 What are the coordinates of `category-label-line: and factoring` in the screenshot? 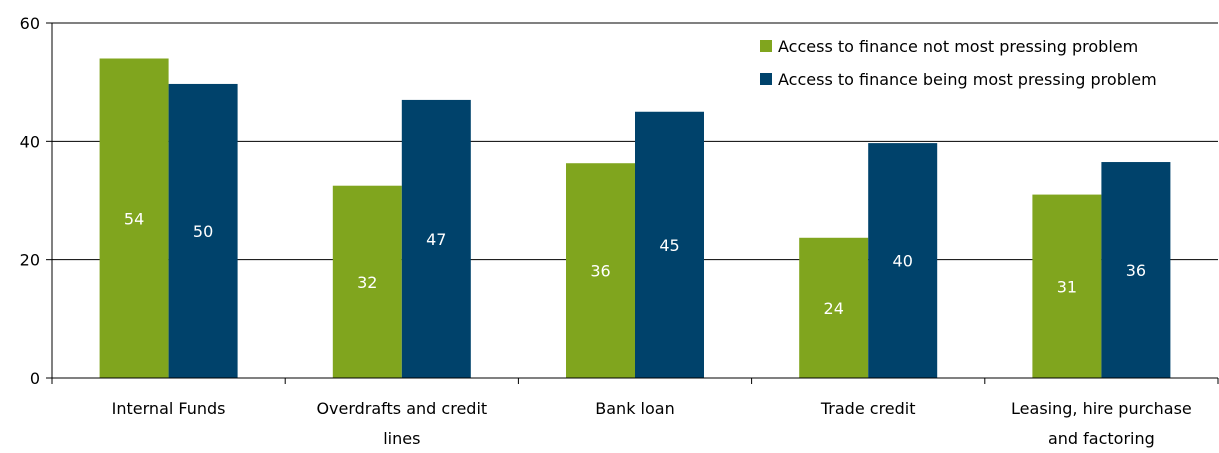 It's located at (1101, 438).